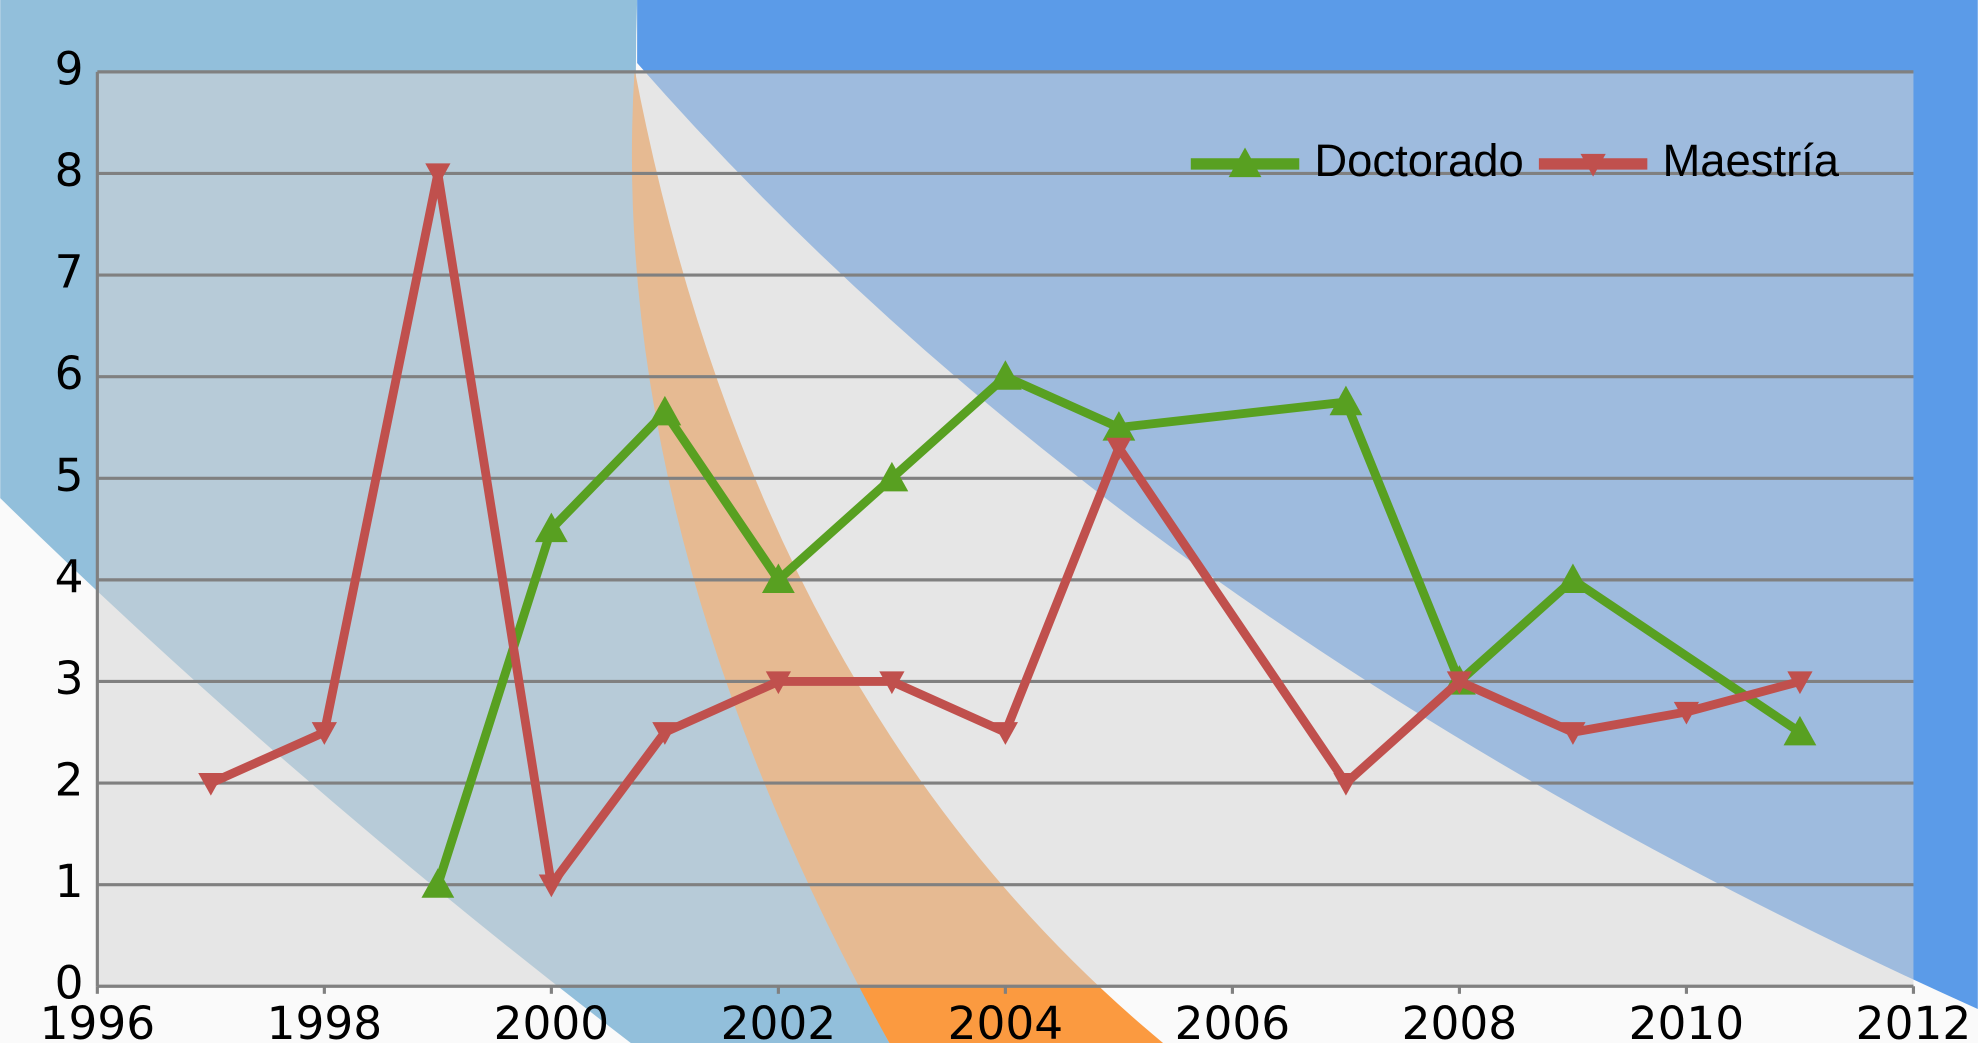 The width and height of the screenshot is (1978, 1043). Describe the element at coordinates (1914, 1020) in the screenshot. I see `x-tick-label: 2012` at that location.